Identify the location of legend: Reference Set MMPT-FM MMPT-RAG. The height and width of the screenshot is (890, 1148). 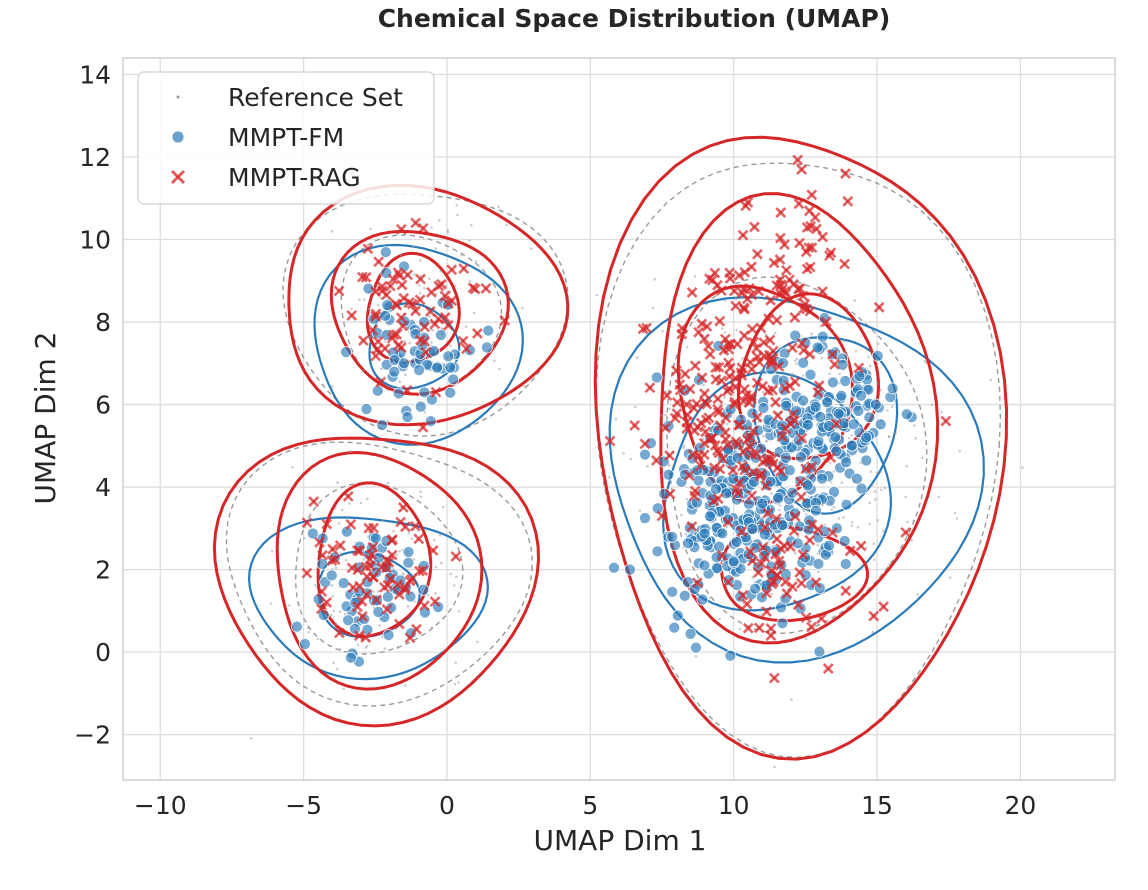
(286, 138).